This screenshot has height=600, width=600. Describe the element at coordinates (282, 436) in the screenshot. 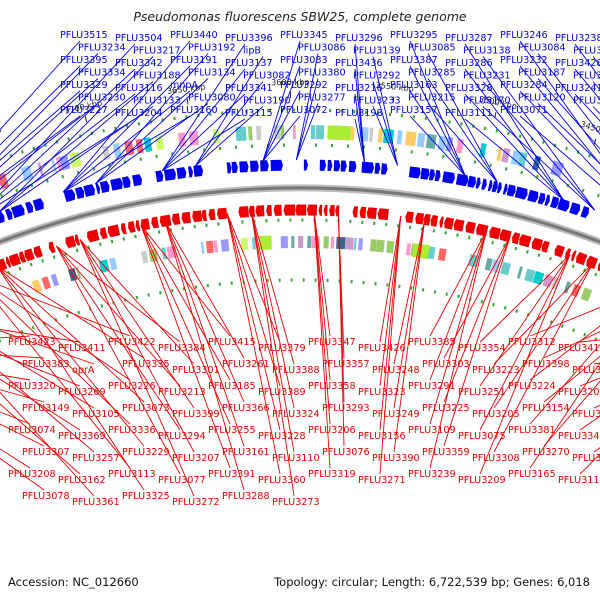

I see `gene-label: PFLU3228` at that location.